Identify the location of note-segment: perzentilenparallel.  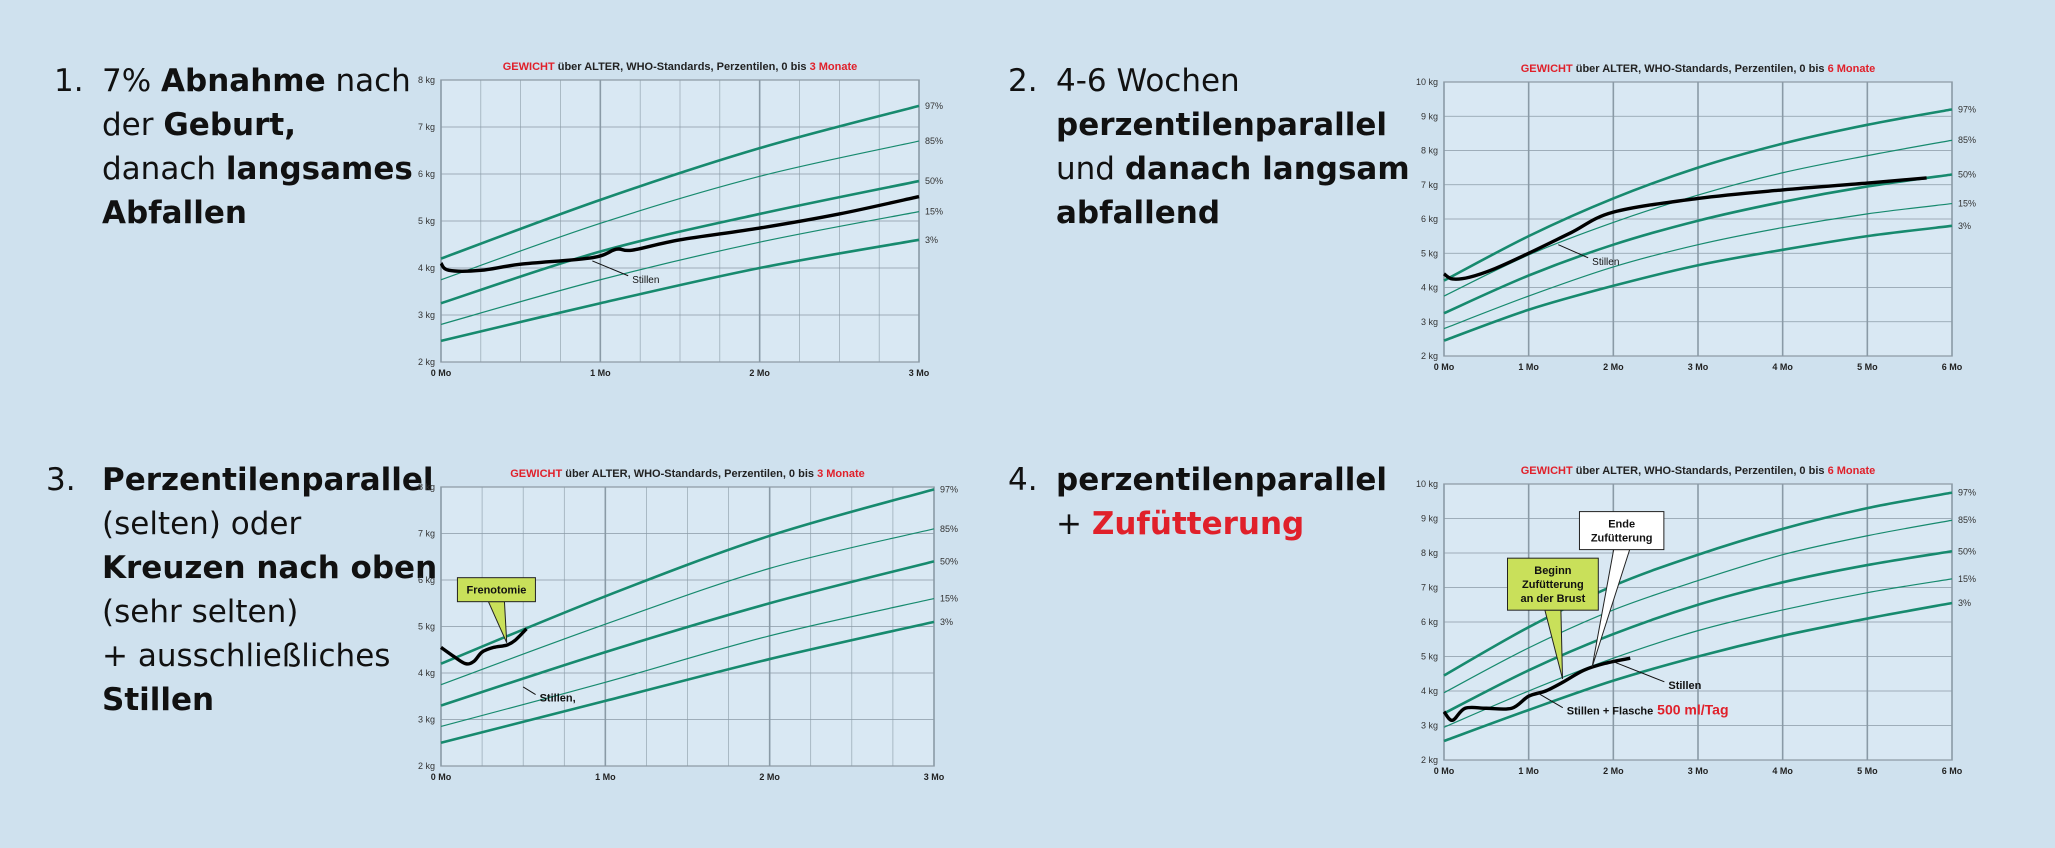
(1221, 125).